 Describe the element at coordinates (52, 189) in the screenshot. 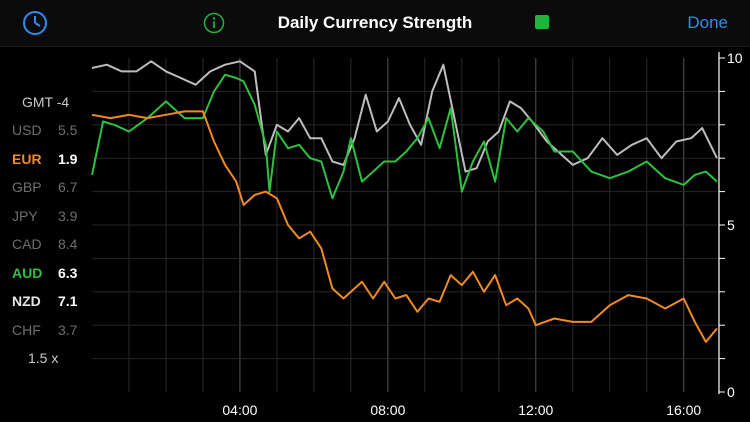

I see `currency-row-gbp: GBP 6.7` at that location.